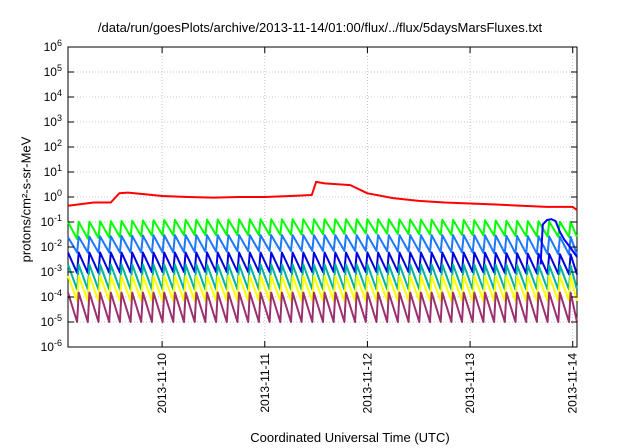 Image resolution: width=640 pixels, height=448 pixels. I want to click on y-tick-label: 10⁻¹, so click(51, 221).